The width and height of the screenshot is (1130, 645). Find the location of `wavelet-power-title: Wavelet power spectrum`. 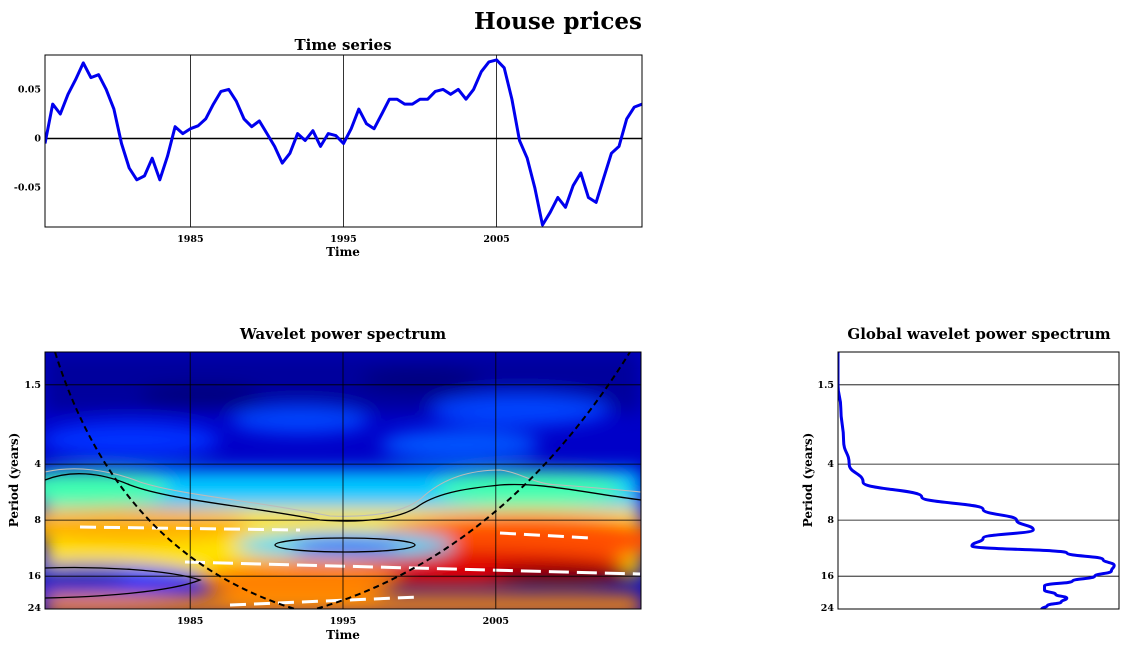

wavelet-power-title: Wavelet power spectrum is located at coordinates (342, 334).